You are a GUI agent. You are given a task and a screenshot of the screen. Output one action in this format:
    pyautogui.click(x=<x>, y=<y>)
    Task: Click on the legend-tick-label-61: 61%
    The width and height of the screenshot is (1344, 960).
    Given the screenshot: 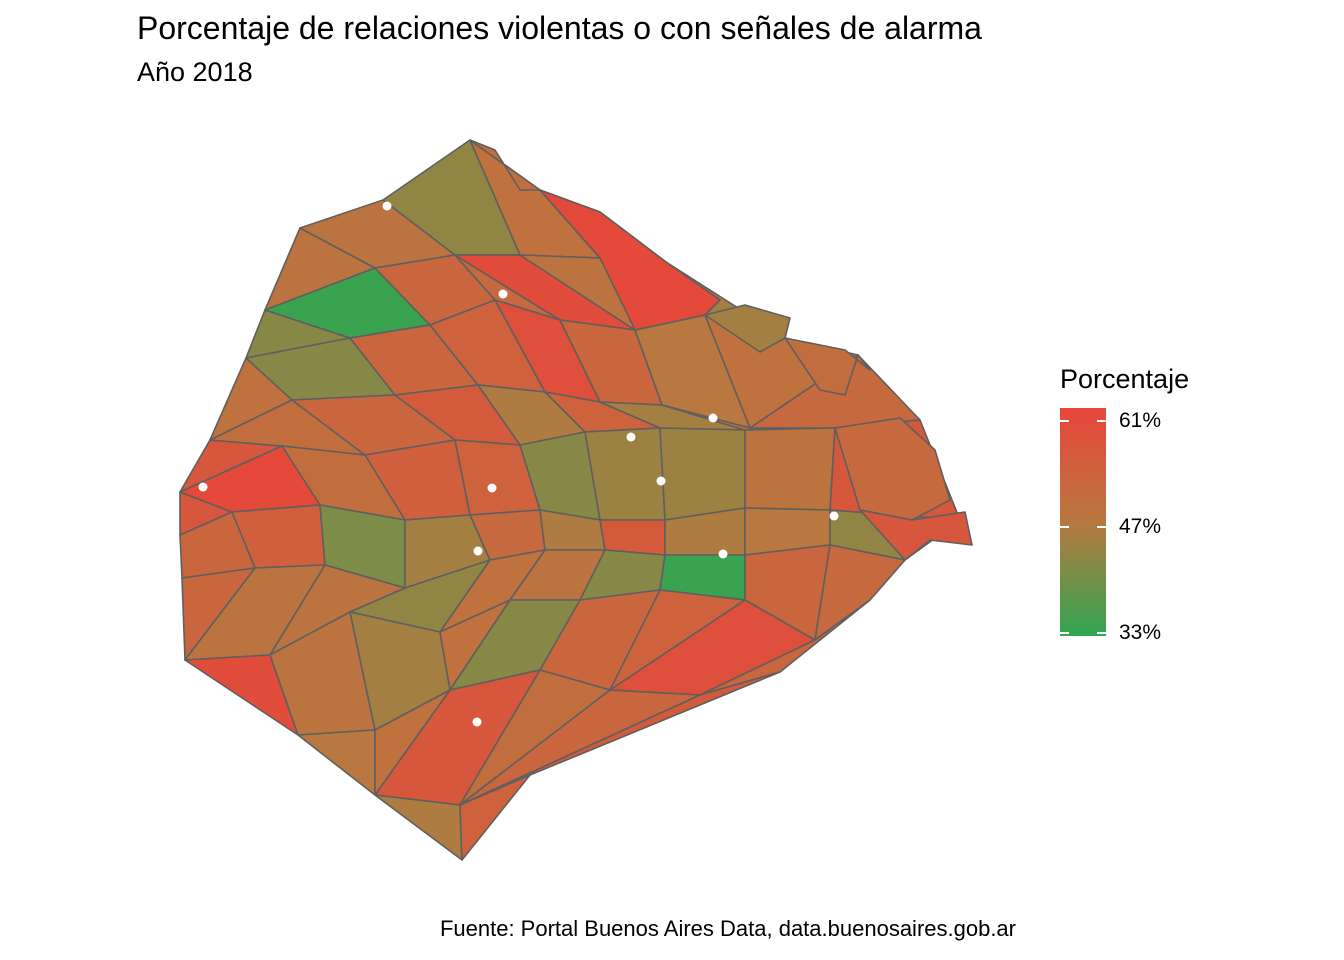 What is the action you would take?
    pyautogui.click(x=1140, y=420)
    